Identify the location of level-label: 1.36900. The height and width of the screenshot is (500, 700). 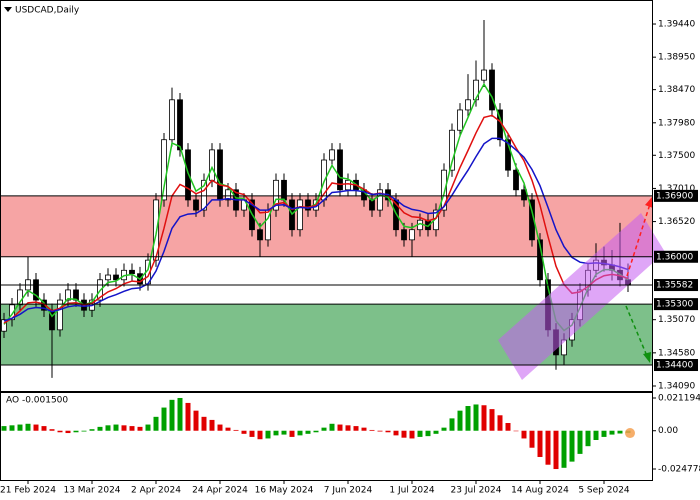
(674, 196).